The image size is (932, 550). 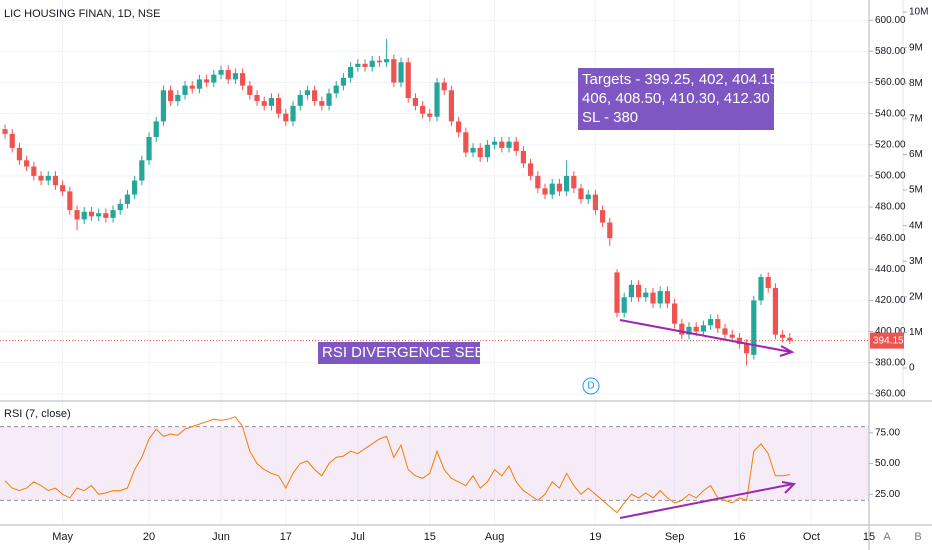 I want to click on marker-label: D, so click(x=590, y=386).